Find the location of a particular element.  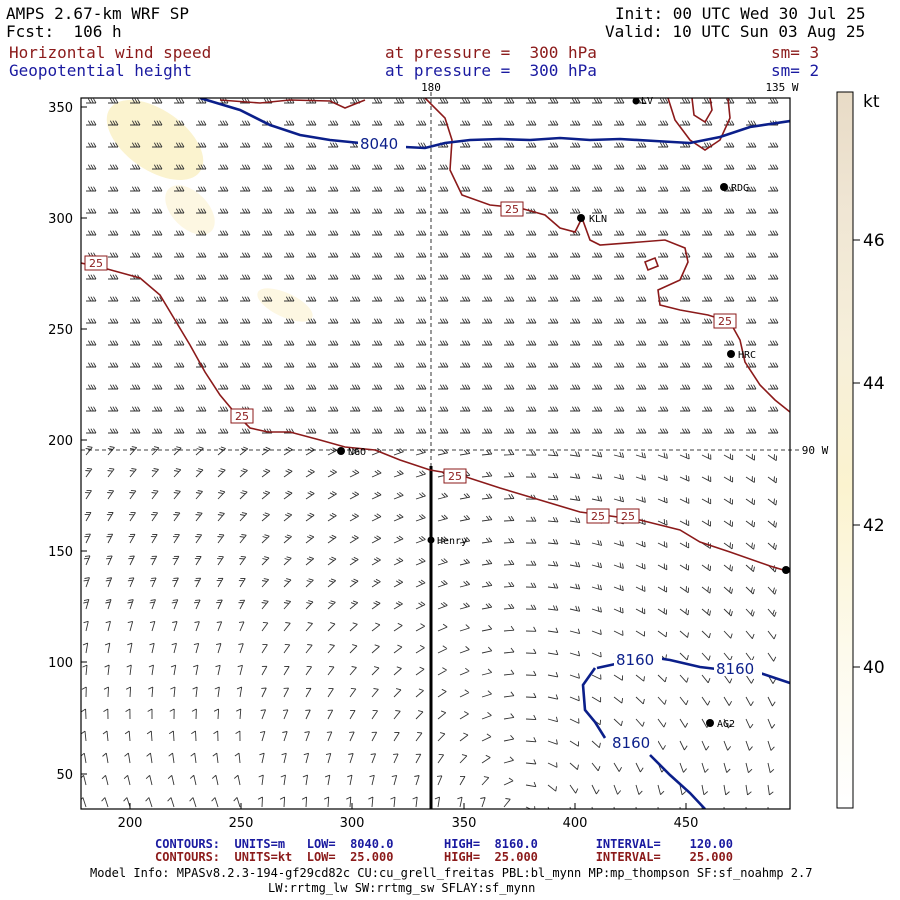

y-tick-label: 150 is located at coordinates (60, 552).